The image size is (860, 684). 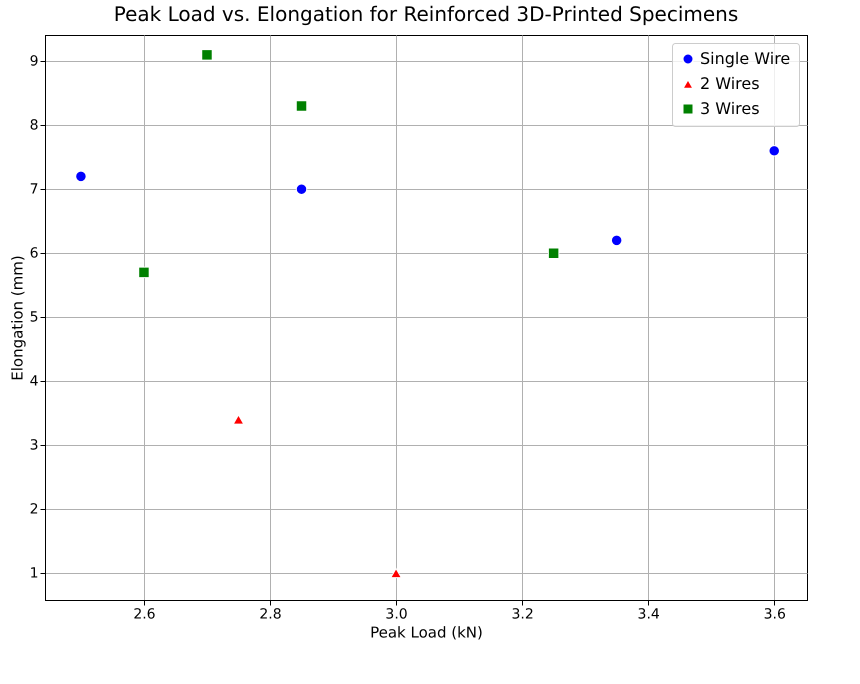 What do you see at coordinates (649, 614) in the screenshot?
I see `x-tick-label: 3.4` at bounding box center [649, 614].